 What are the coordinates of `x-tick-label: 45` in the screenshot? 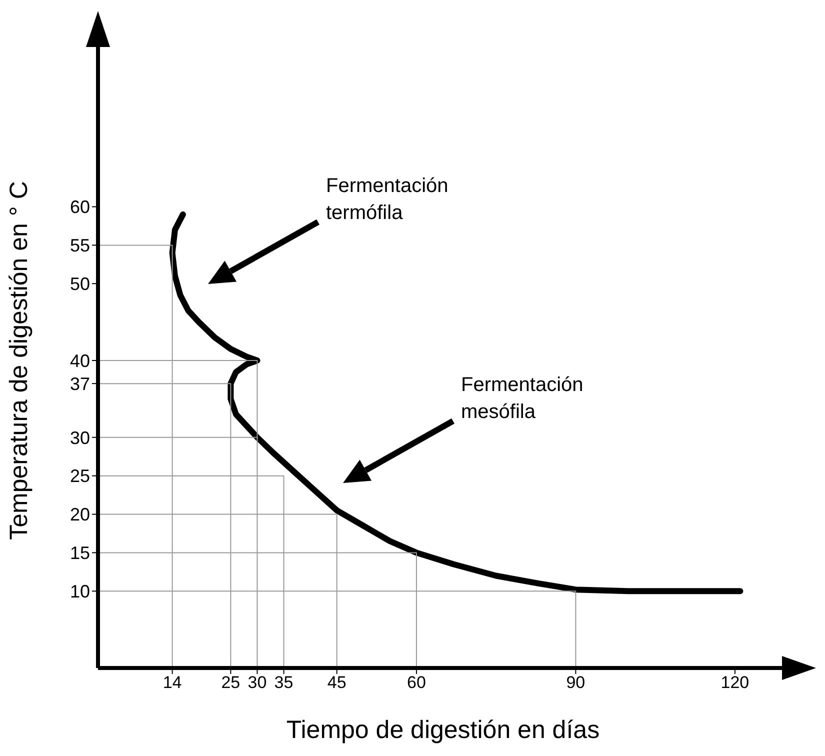 It's located at (336, 682).